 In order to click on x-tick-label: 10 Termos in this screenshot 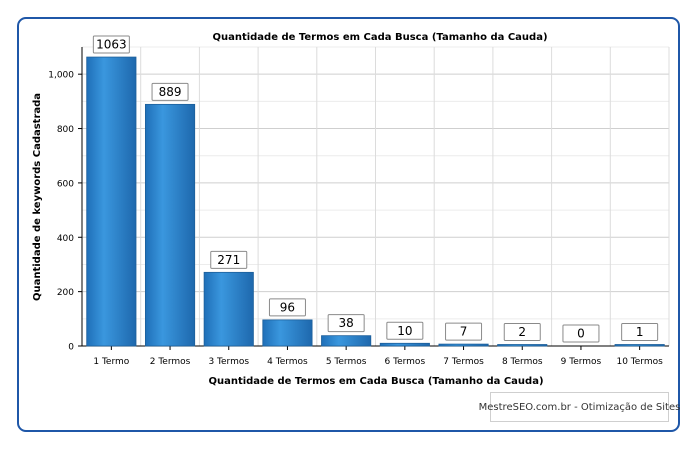, I will do `click(639, 362)`.